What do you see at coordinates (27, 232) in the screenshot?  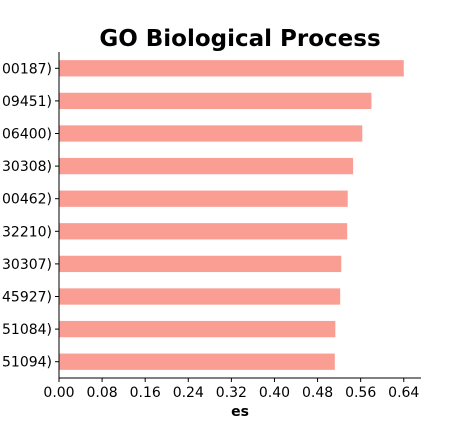 I see `y-tick-label-5: 32210)` at bounding box center [27, 232].